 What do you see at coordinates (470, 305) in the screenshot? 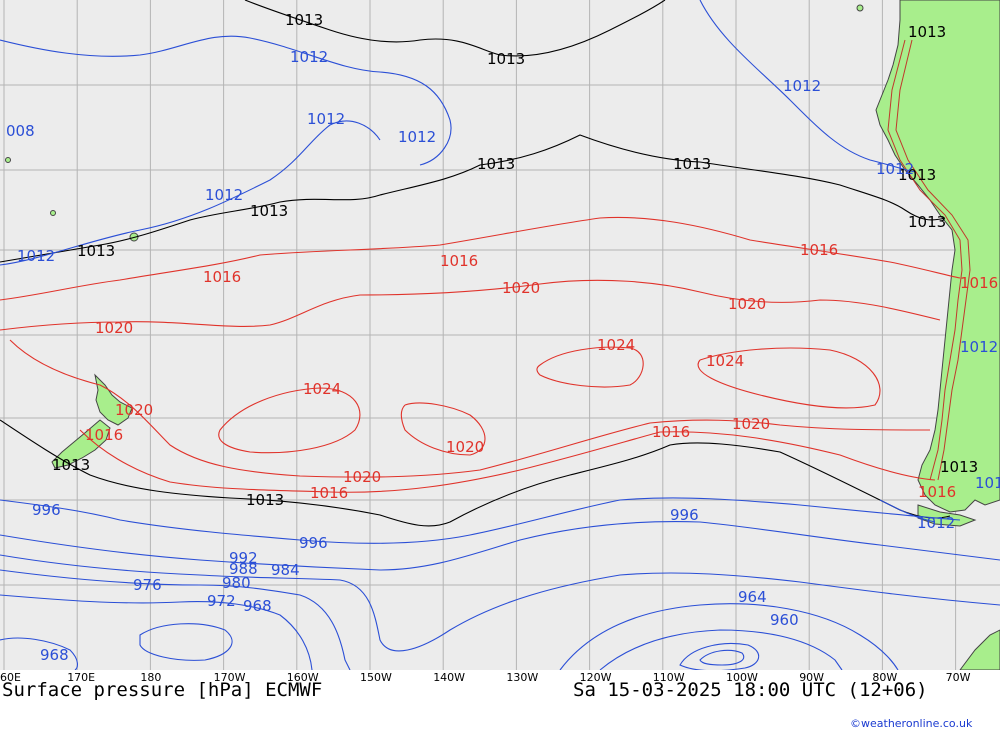
I see `isobar-1020-north` at bounding box center [470, 305].